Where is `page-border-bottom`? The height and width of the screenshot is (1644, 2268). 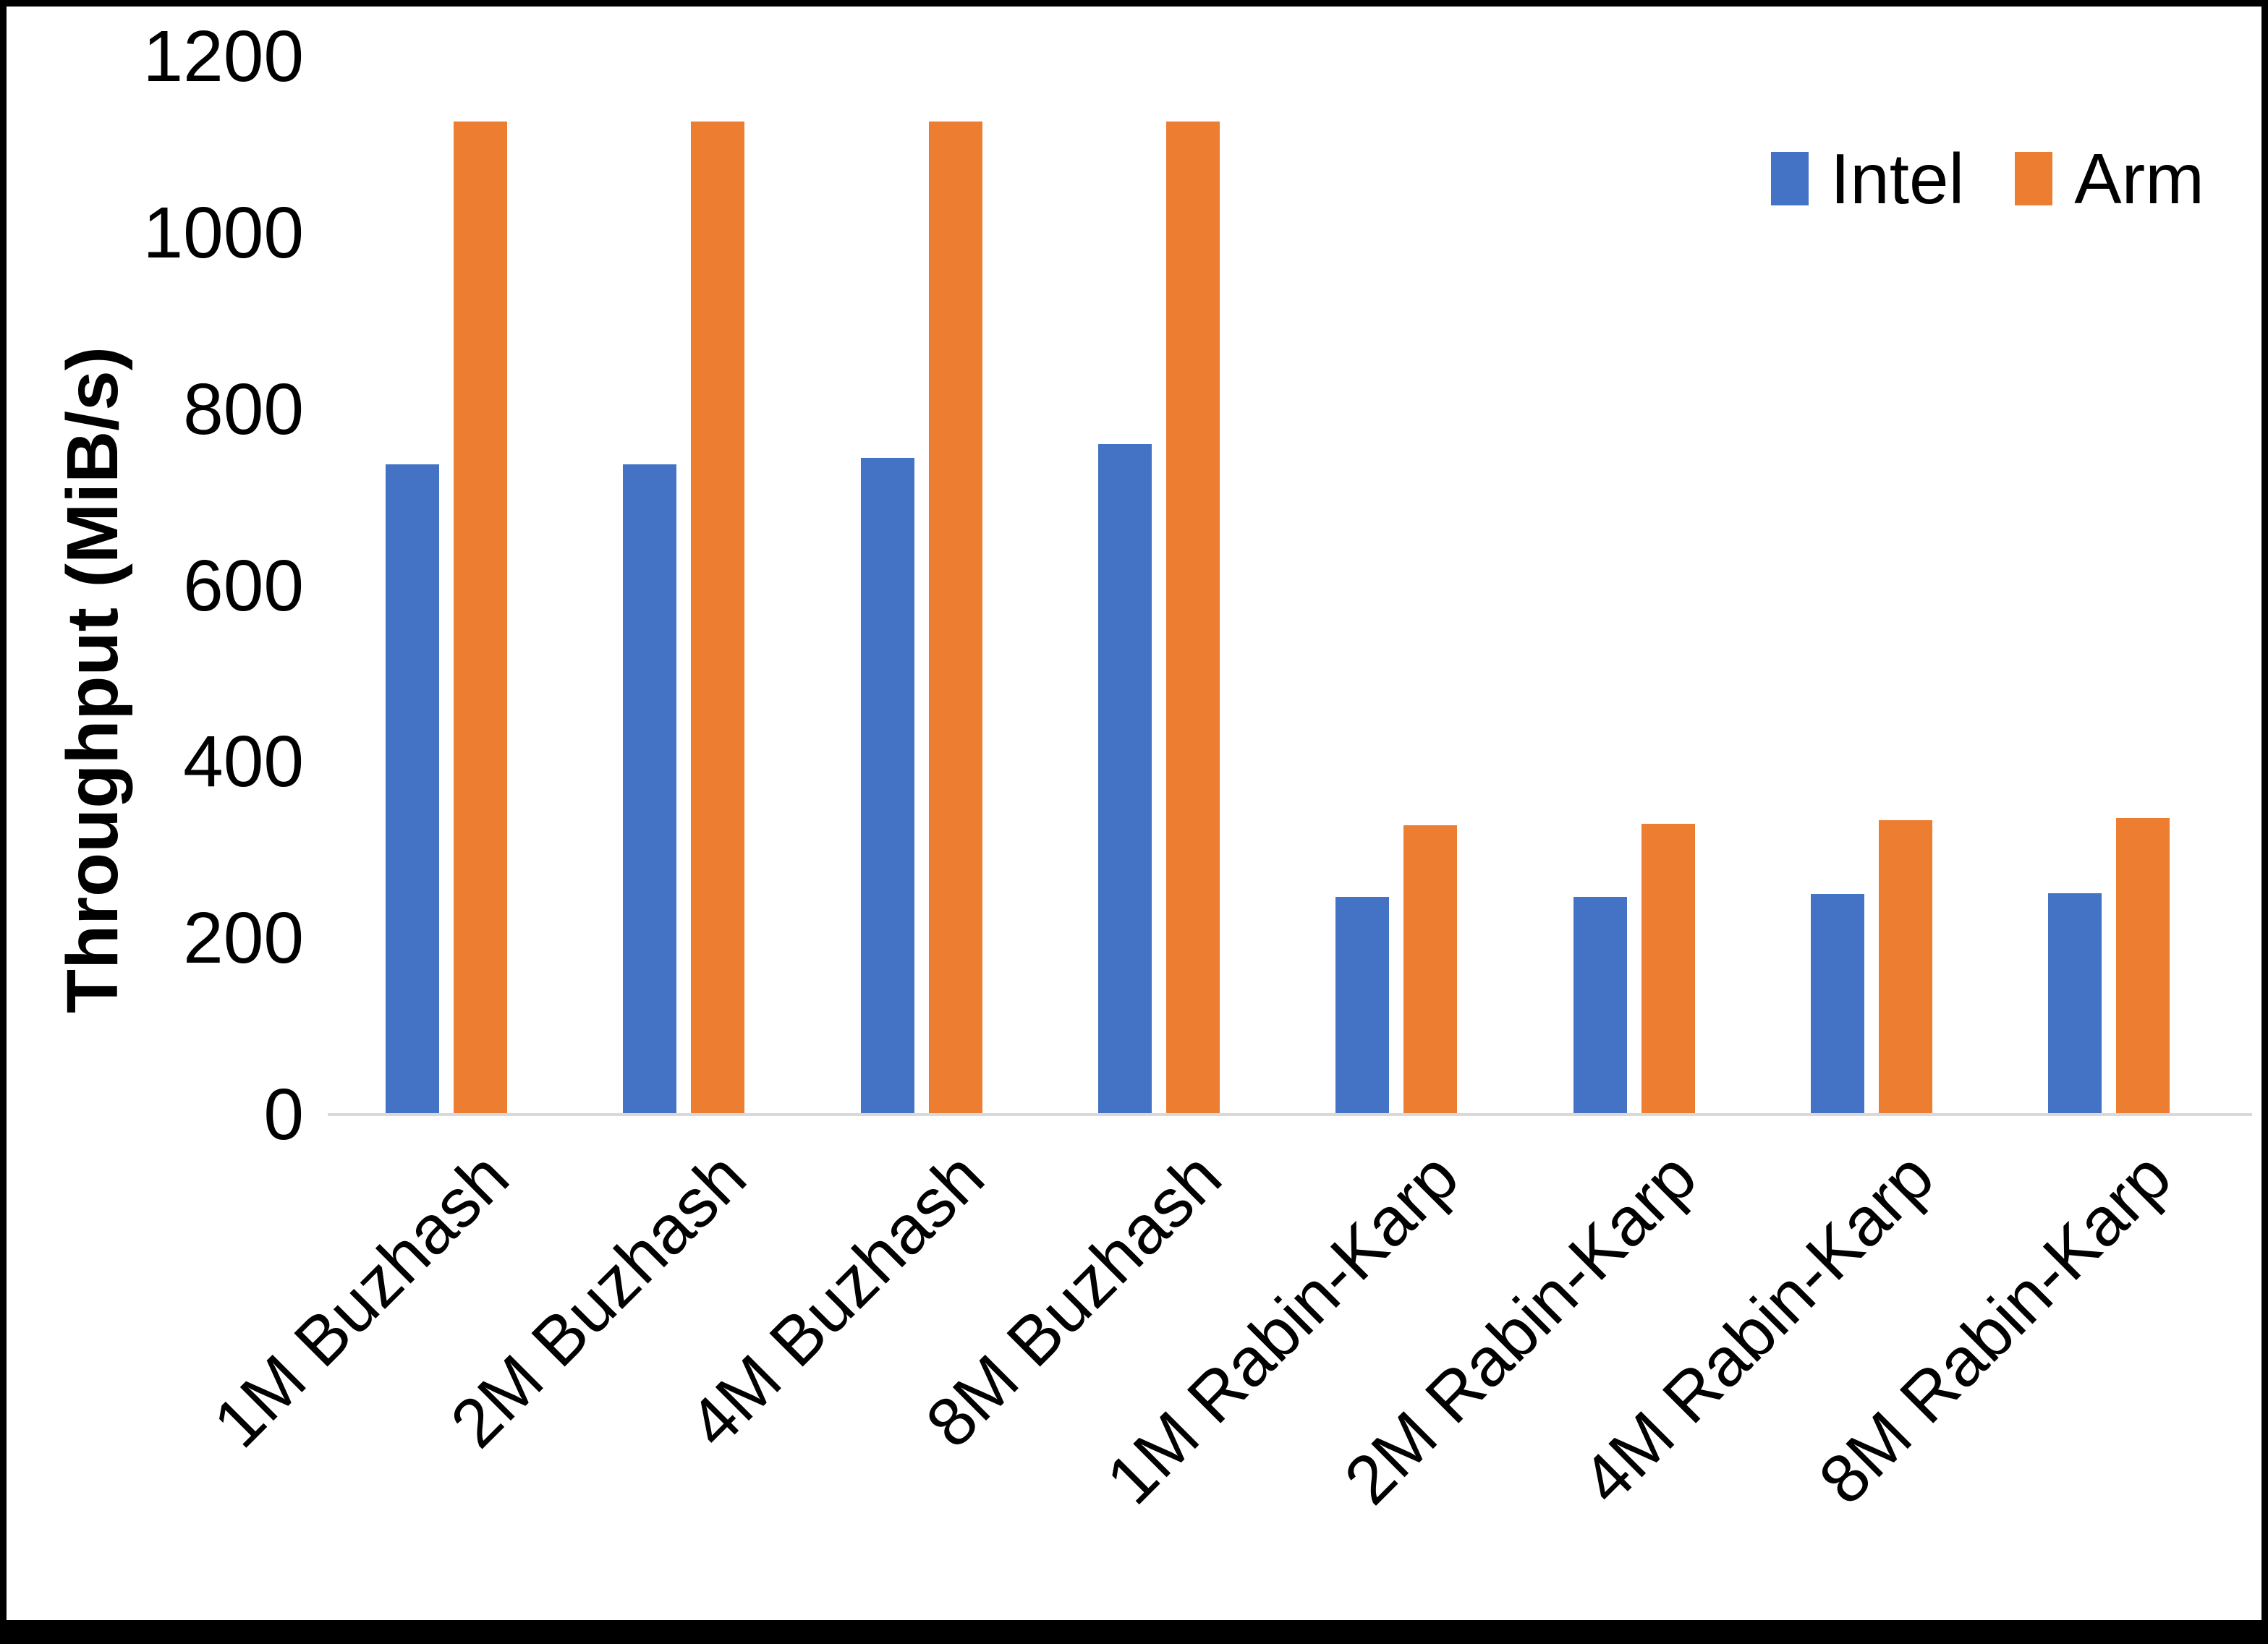
page-border-bottom is located at coordinates (1134, 1632).